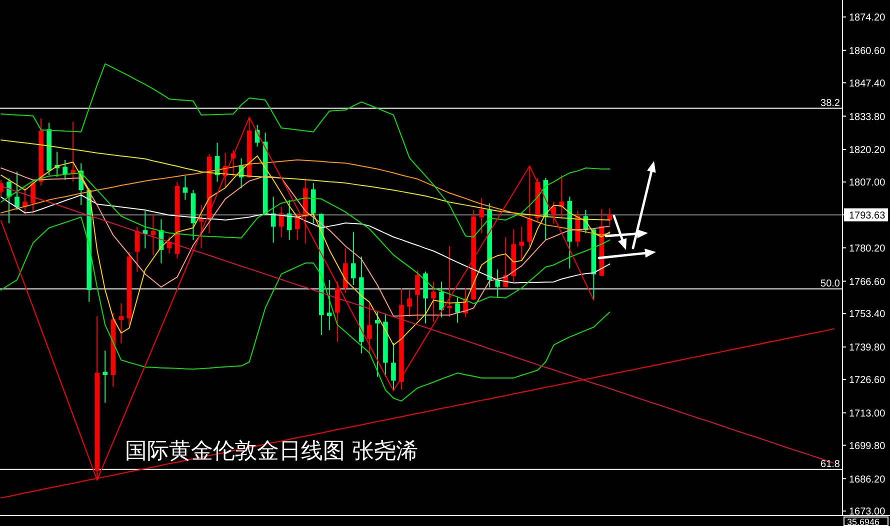 The image size is (890, 526). I want to click on y-tick-label: 1699.80, so click(867, 446).